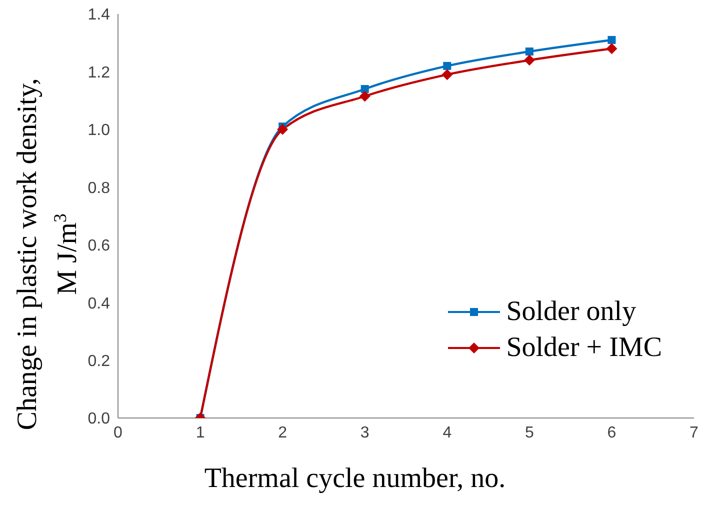 Image resolution: width=710 pixels, height=516 pixels. I want to click on x-tick-label: 4, so click(447, 433).